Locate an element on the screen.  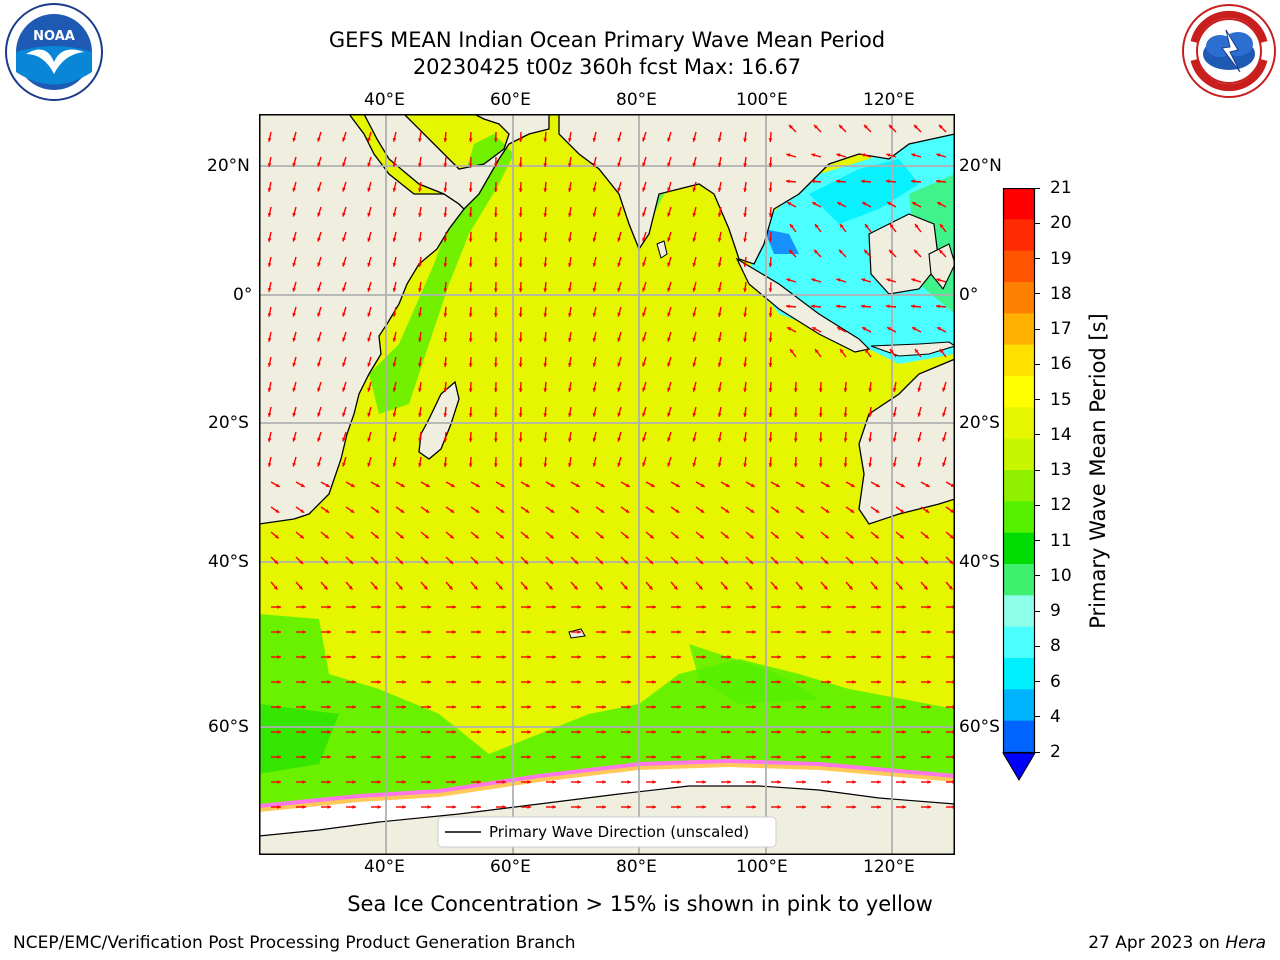
colorbar-tick-label: 18 is located at coordinates (1053, 294).